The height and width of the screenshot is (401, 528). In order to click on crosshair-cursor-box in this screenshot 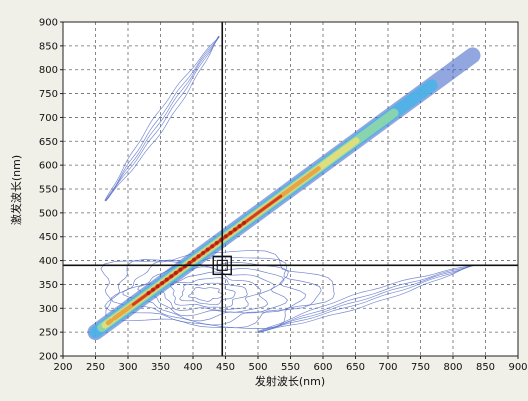, I will do `click(222, 265)`.